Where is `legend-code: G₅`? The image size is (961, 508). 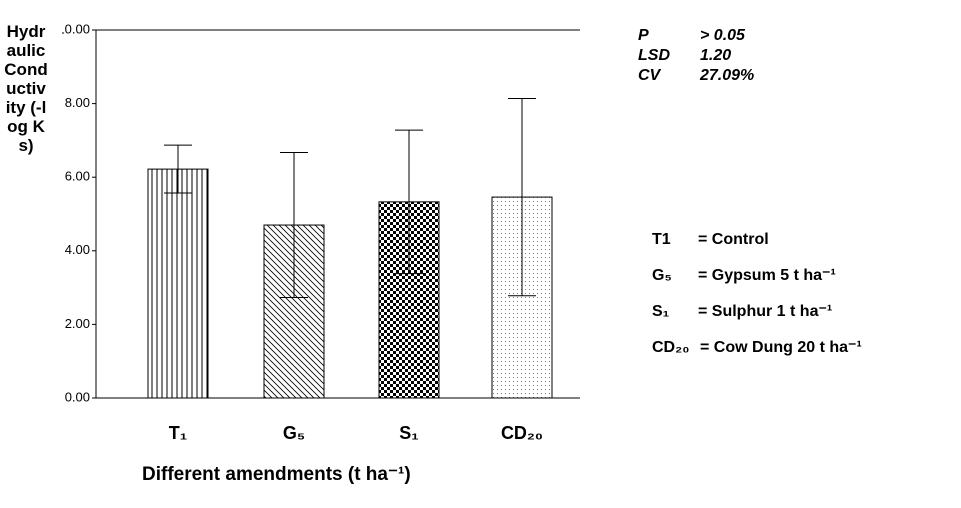
legend-code: G₅ is located at coordinates (662, 275).